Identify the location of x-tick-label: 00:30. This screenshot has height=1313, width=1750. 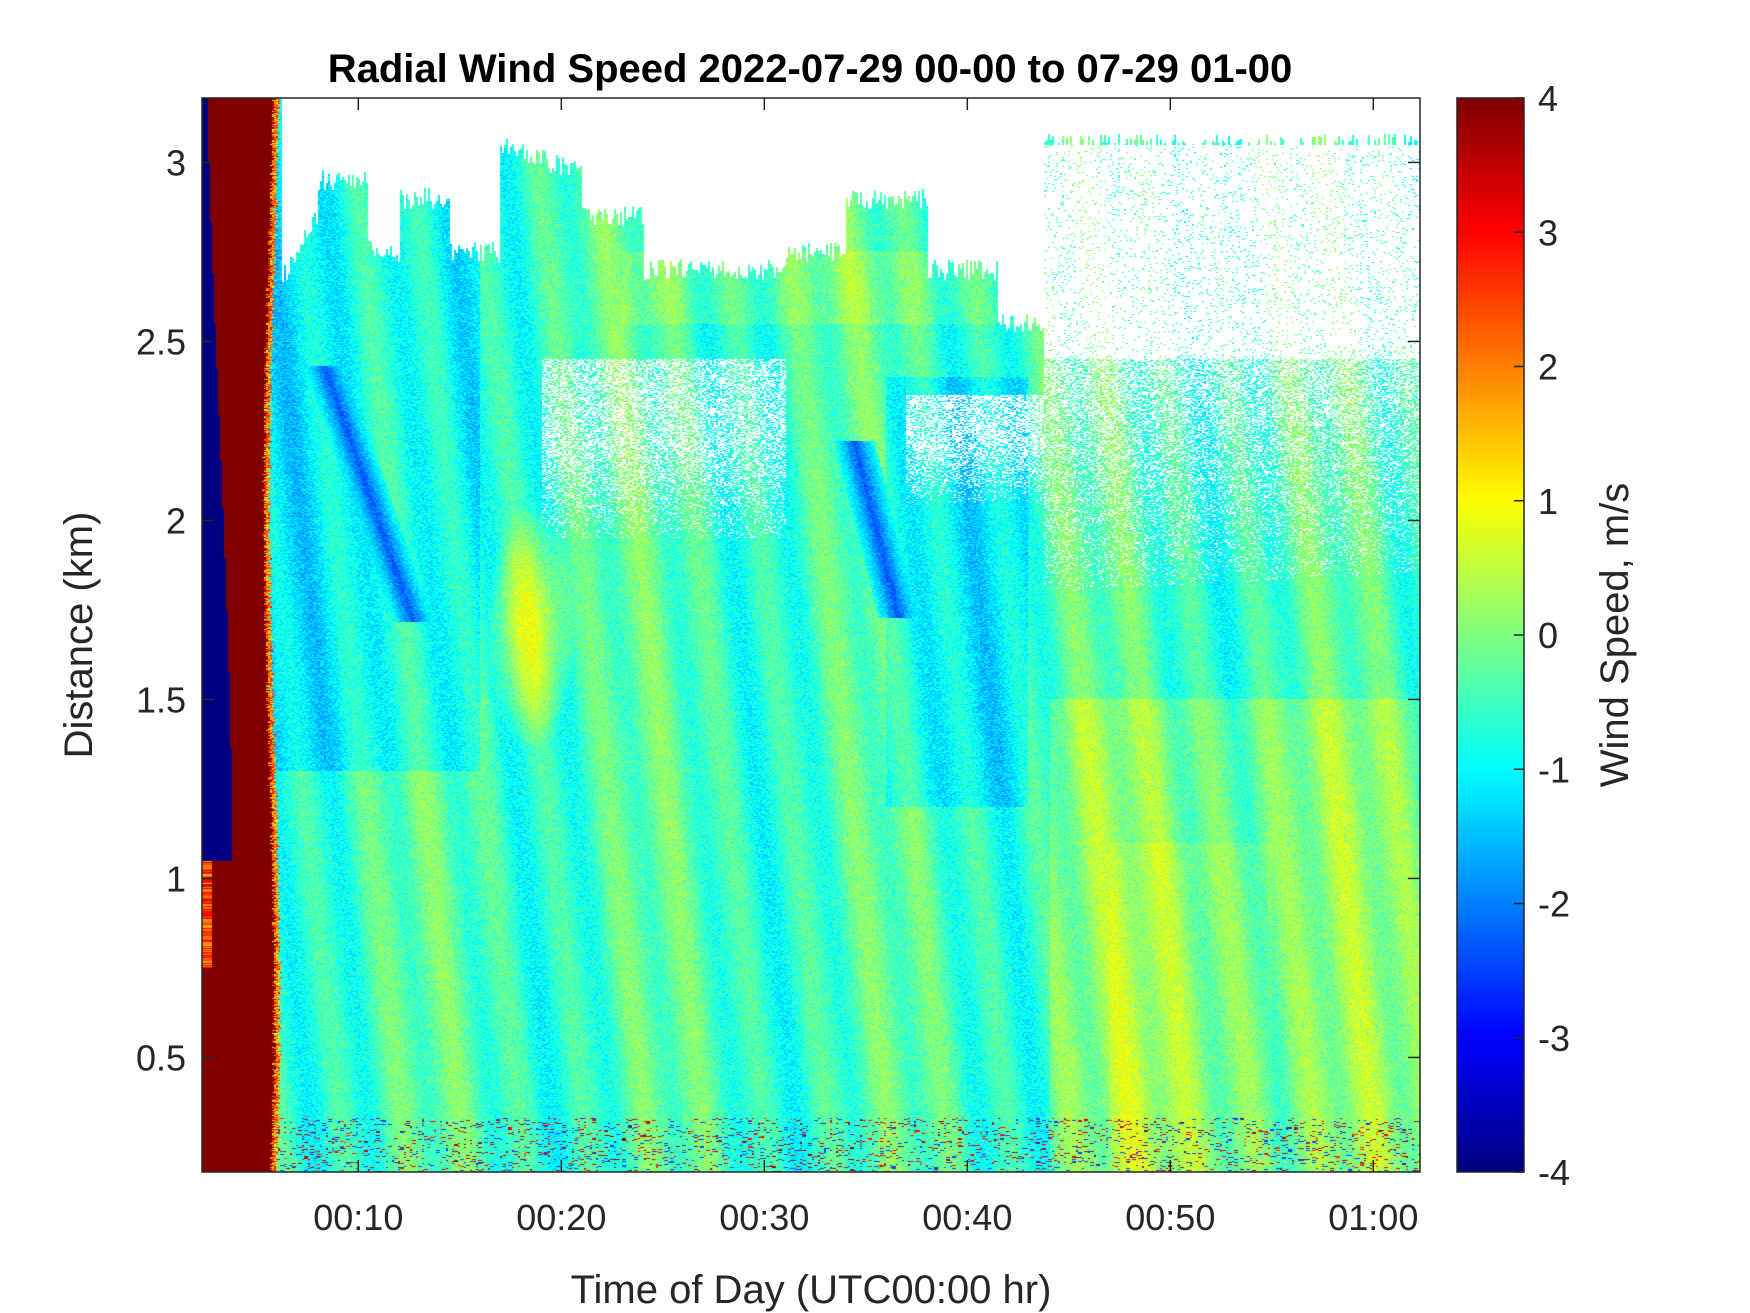
(764, 1217).